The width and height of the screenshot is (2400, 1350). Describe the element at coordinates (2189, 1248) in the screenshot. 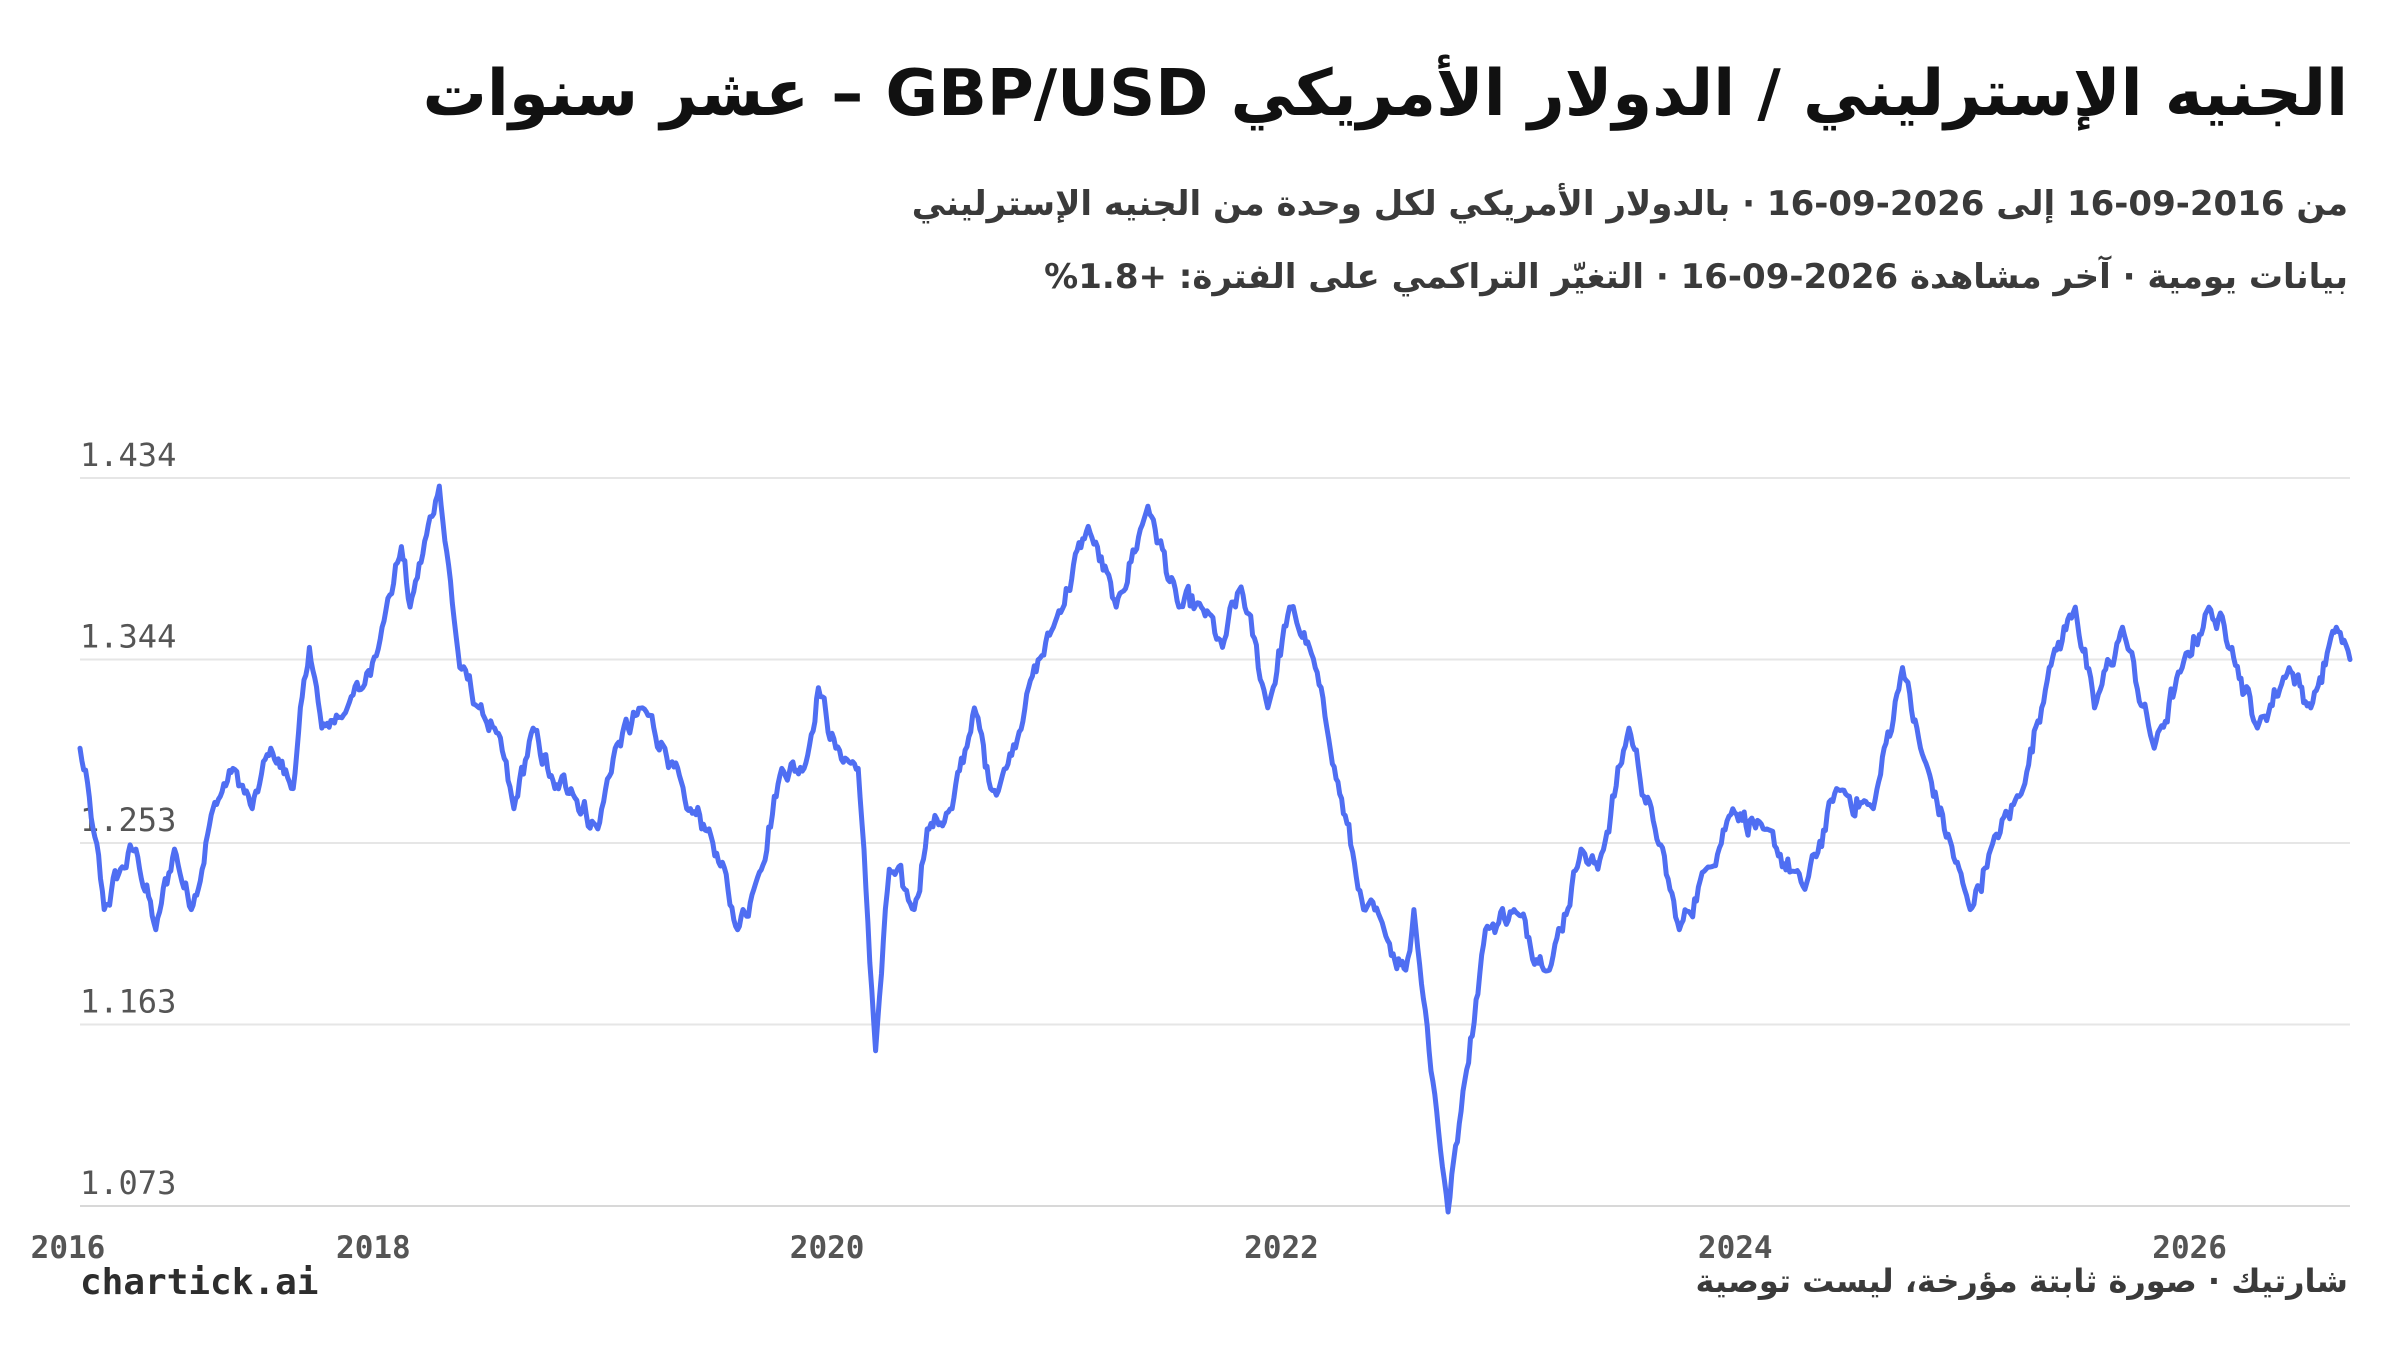

I see `x-tick-label: 2026` at that location.